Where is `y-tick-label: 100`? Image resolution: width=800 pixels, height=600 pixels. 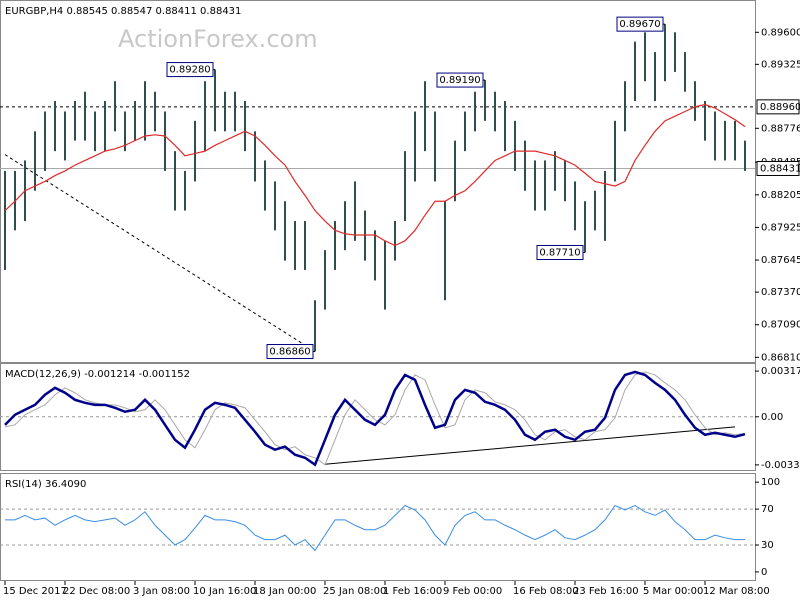
y-tick-label: 100 is located at coordinates (770, 482).